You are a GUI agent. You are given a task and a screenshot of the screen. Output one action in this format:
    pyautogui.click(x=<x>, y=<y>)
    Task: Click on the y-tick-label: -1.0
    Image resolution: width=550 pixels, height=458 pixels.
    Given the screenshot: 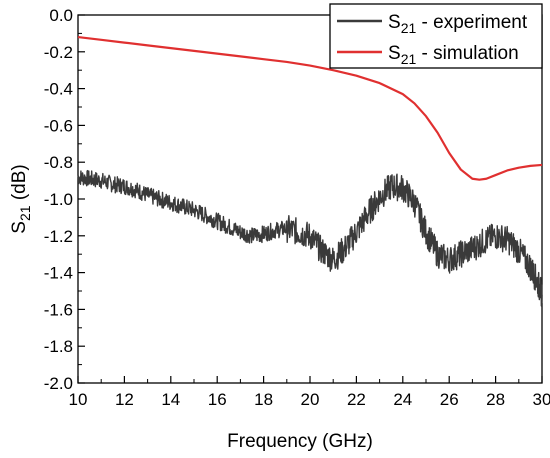 What is the action you would take?
    pyautogui.click(x=58, y=199)
    